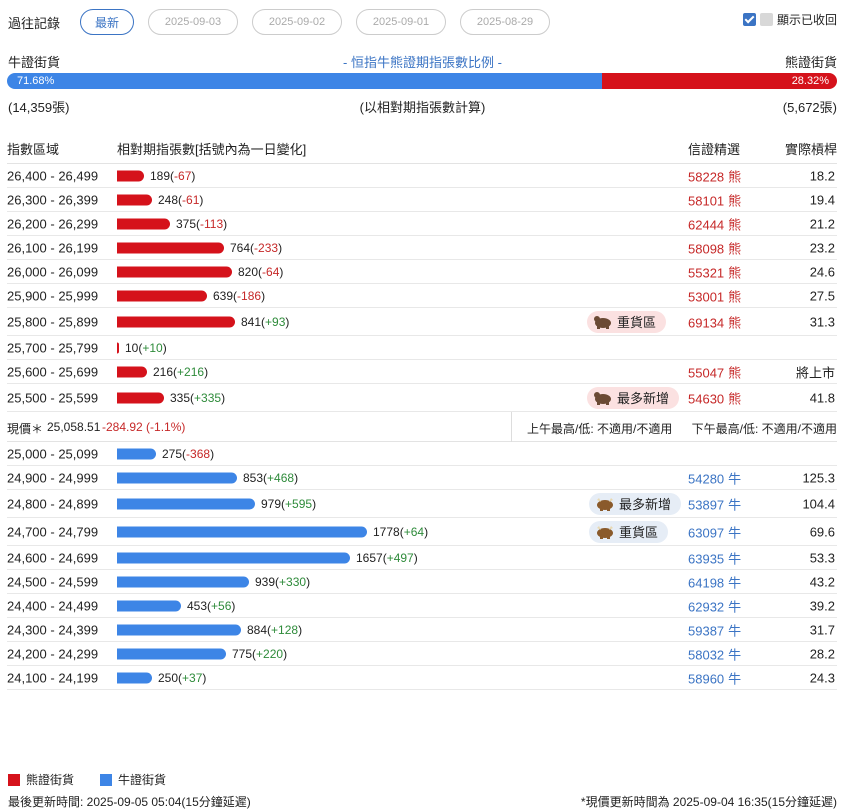 This screenshot has width=845, height=812. What do you see at coordinates (505, 22) in the screenshot?
I see `history-chip-date: 2025-08-29` at bounding box center [505, 22].